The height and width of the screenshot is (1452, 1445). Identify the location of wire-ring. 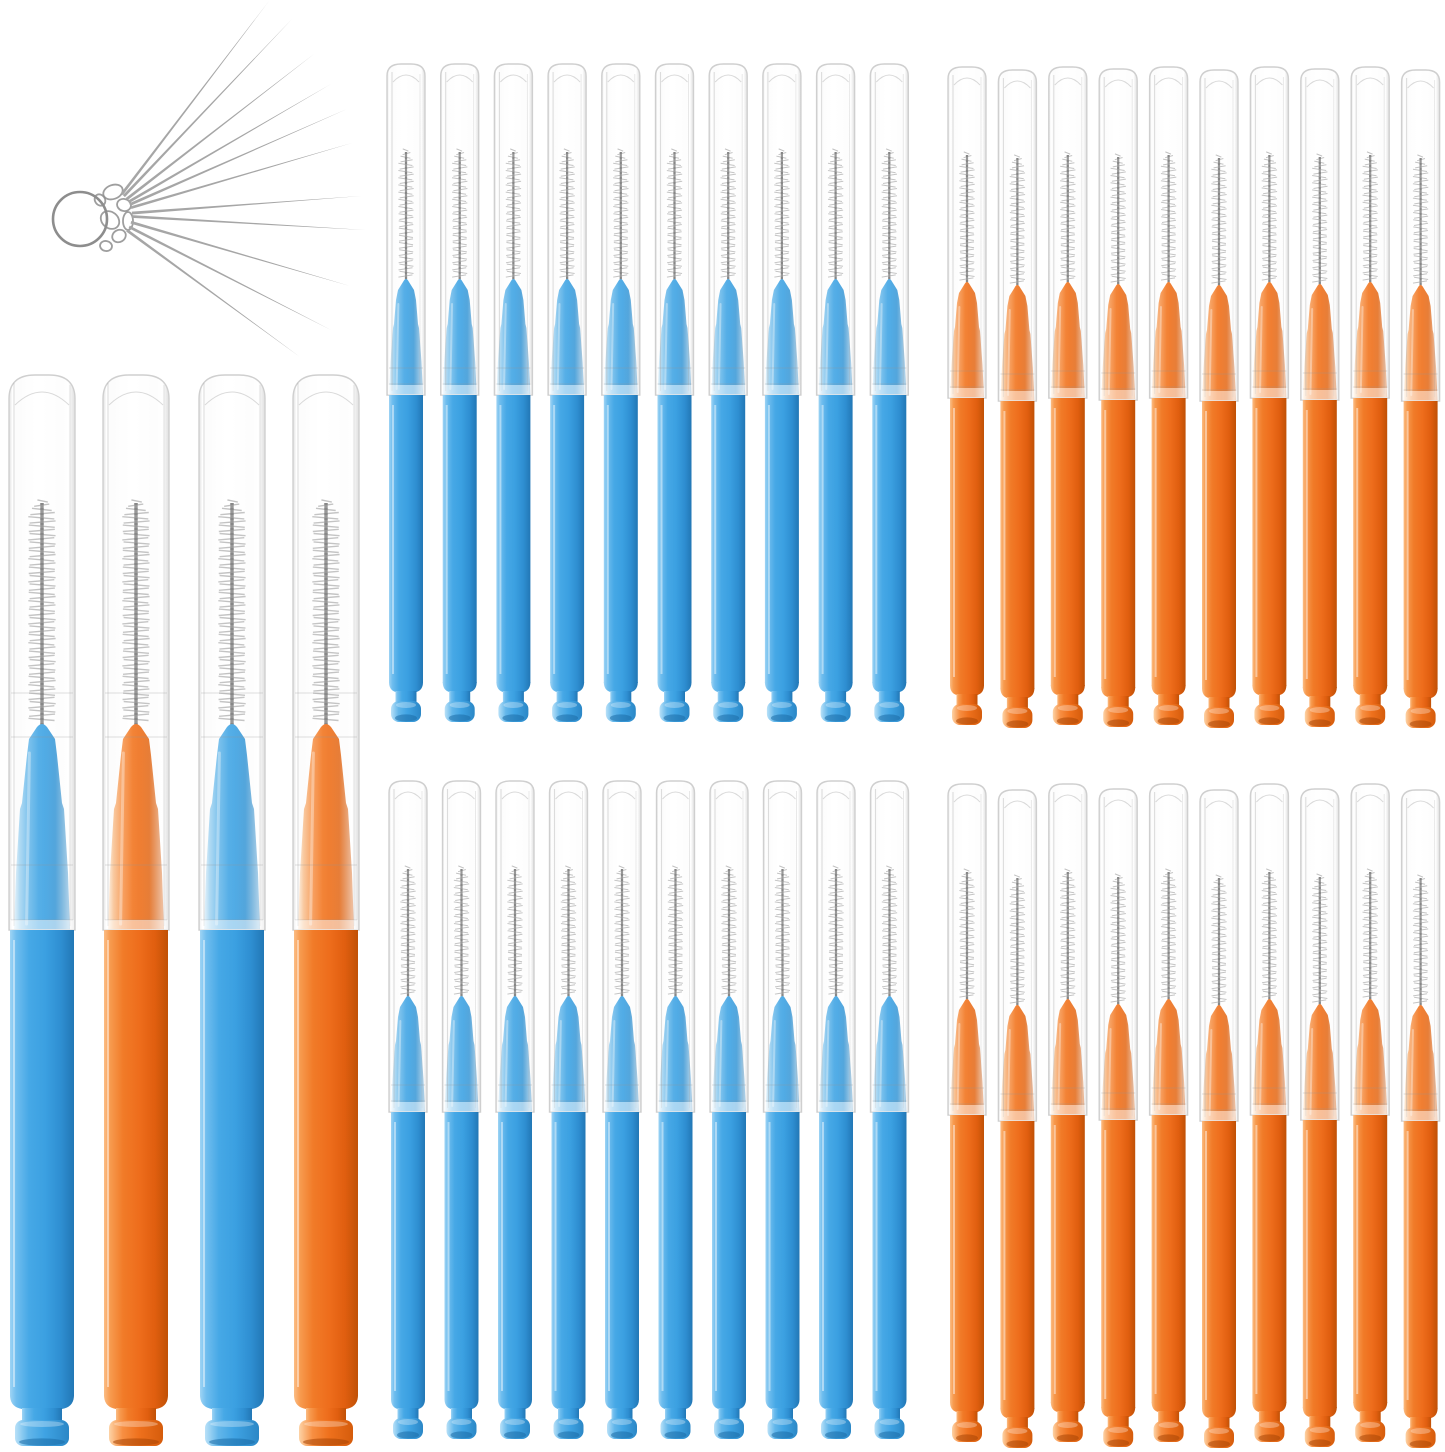
(80, 219).